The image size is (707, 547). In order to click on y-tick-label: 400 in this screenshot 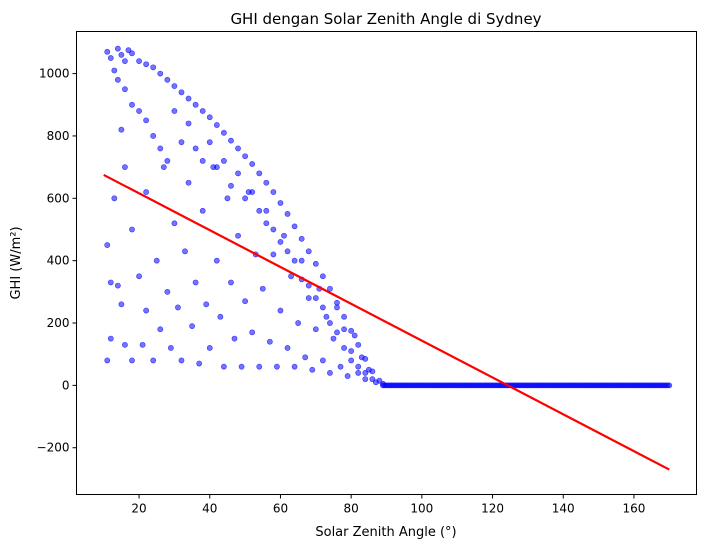, I will do `click(58, 261)`.